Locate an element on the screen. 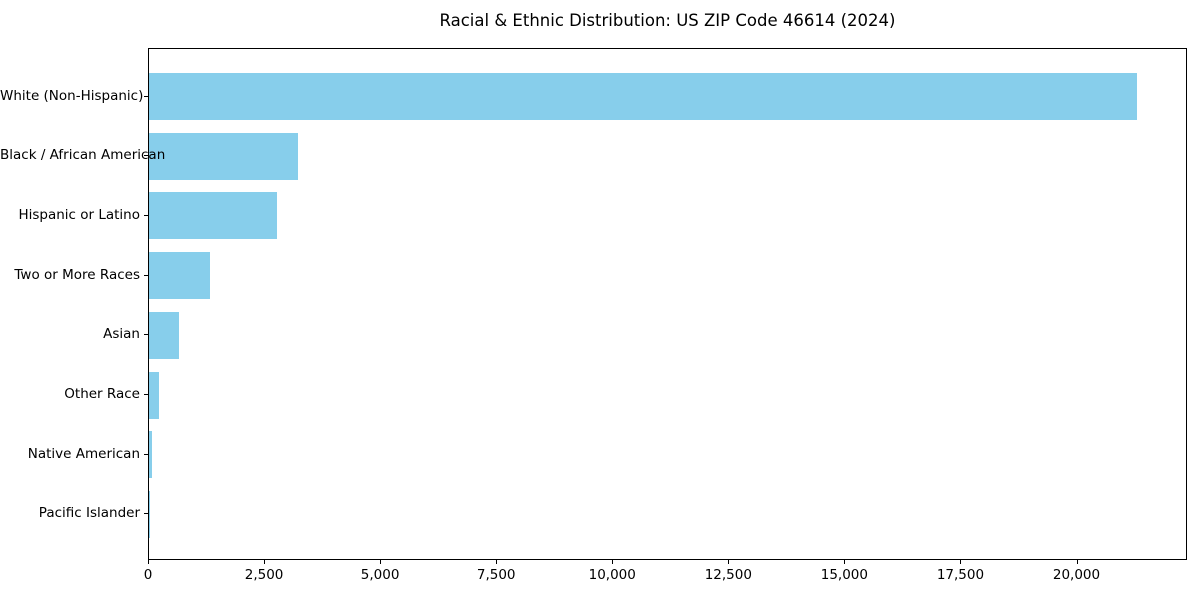  y-tick-label: Pacific Islander is located at coordinates (89, 513).